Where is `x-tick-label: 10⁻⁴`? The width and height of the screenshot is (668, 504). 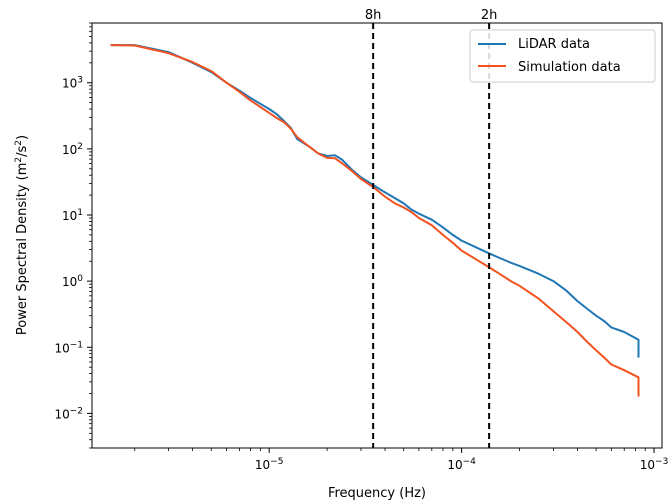
x-tick-label: 10⁻⁴ is located at coordinates (461, 464).